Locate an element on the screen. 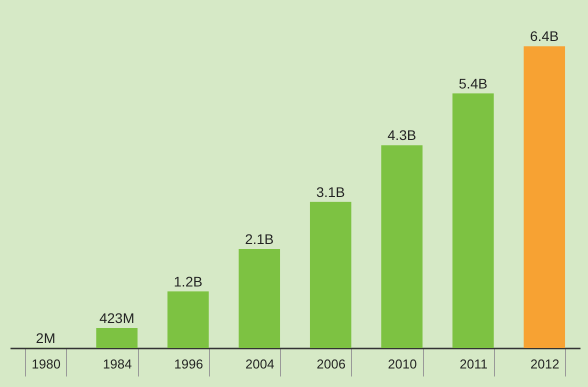 This screenshot has width=588, height=387. x-tick-label: 2004 is located at coordinates (259, 364).